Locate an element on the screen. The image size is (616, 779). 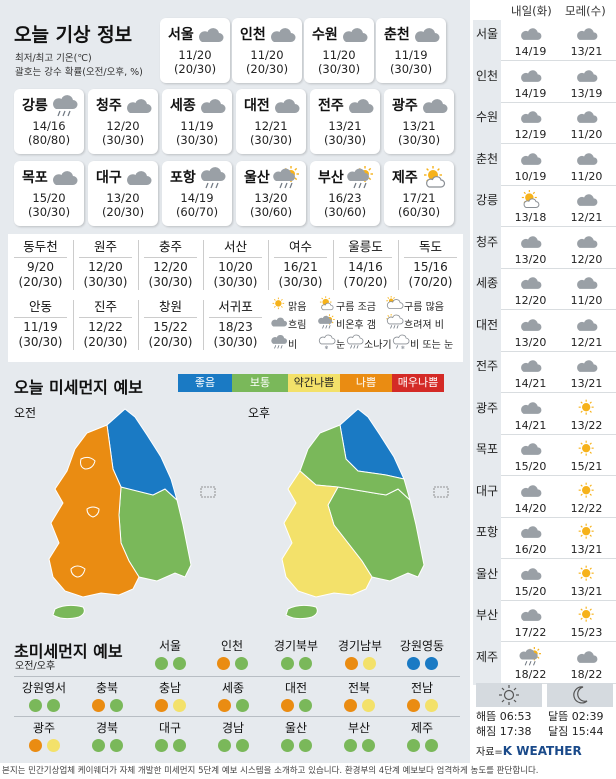
forecast-day1-temp: 12/20 is located at coordinates (530, 300).